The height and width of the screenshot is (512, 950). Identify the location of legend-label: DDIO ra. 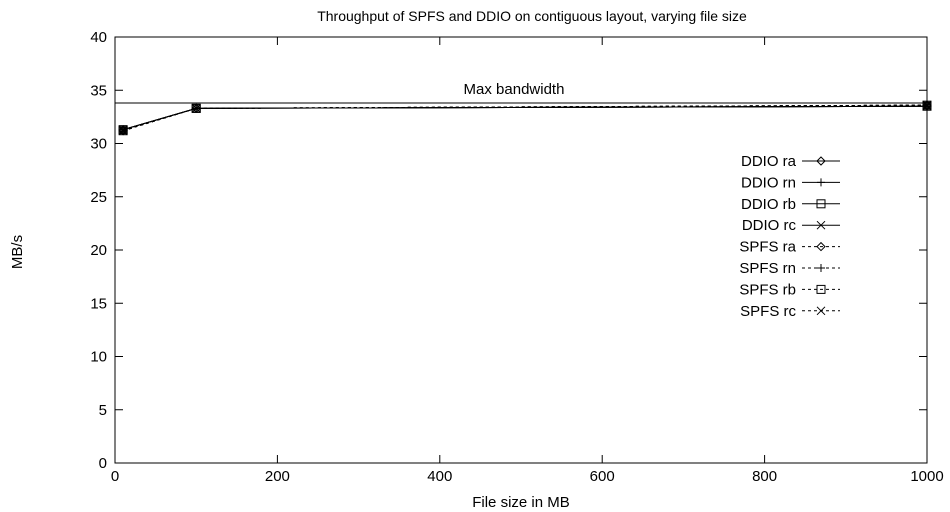
(769, 161).